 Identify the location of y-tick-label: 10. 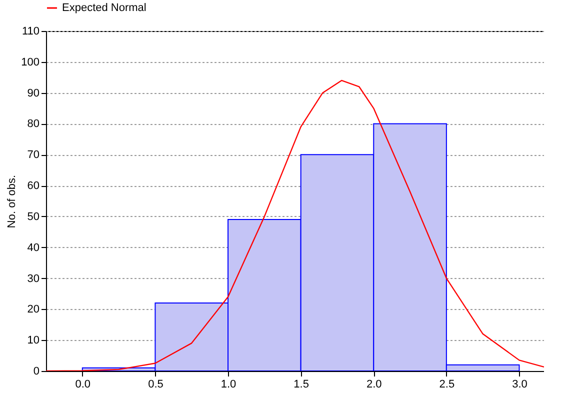
(33, 340).